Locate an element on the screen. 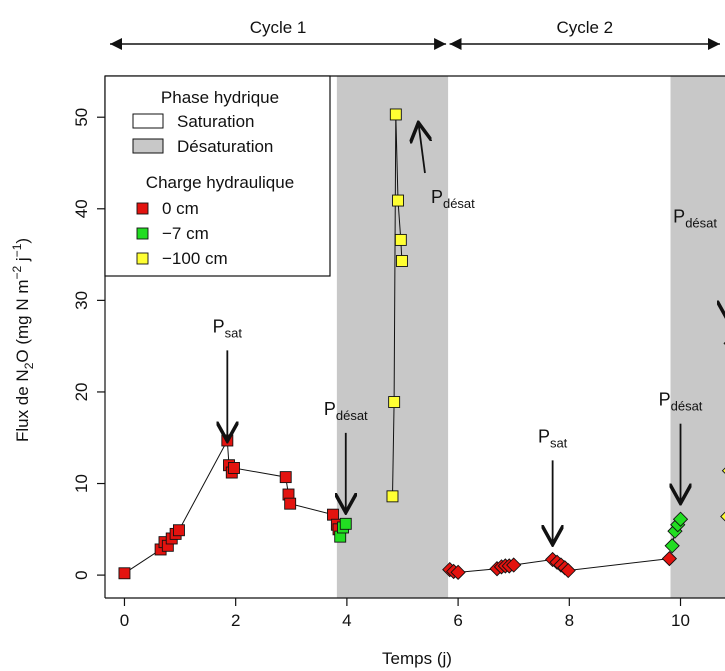 This screenshot has height=671, width=725. y-tick-label: 30 is located at coordinates (81, 300).